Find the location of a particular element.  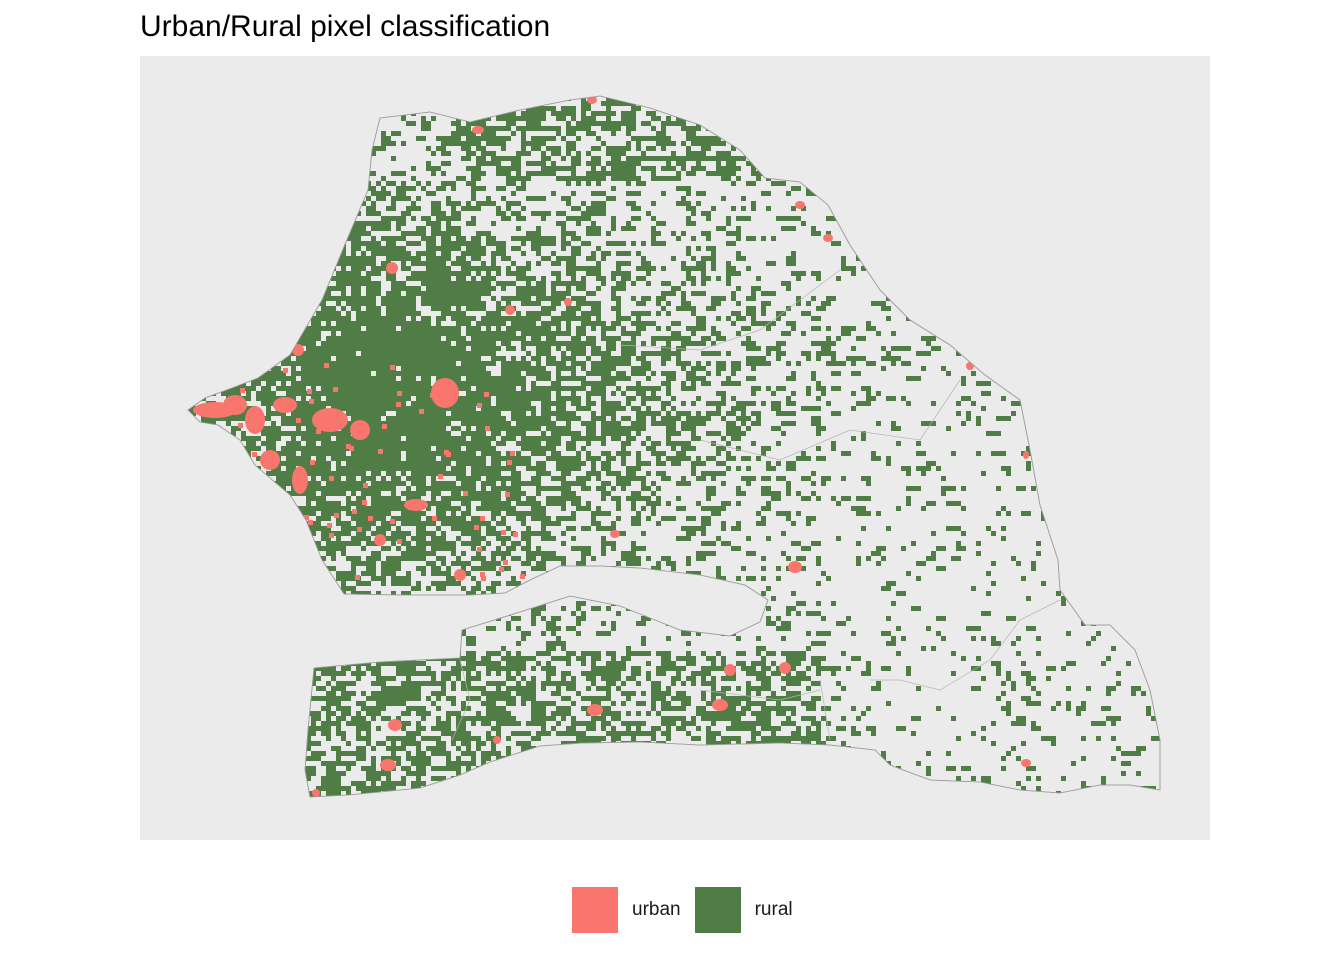

map-title: Urban/Rural pixel classification is located at coordinates (345, 26).